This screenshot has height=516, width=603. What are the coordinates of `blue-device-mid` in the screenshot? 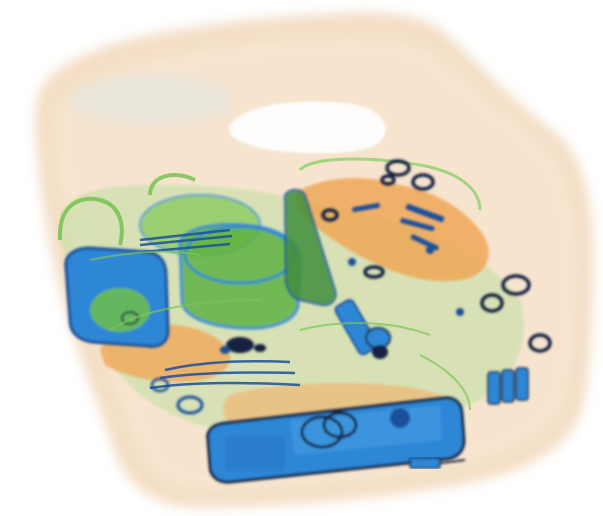 It's located at (362, 329).